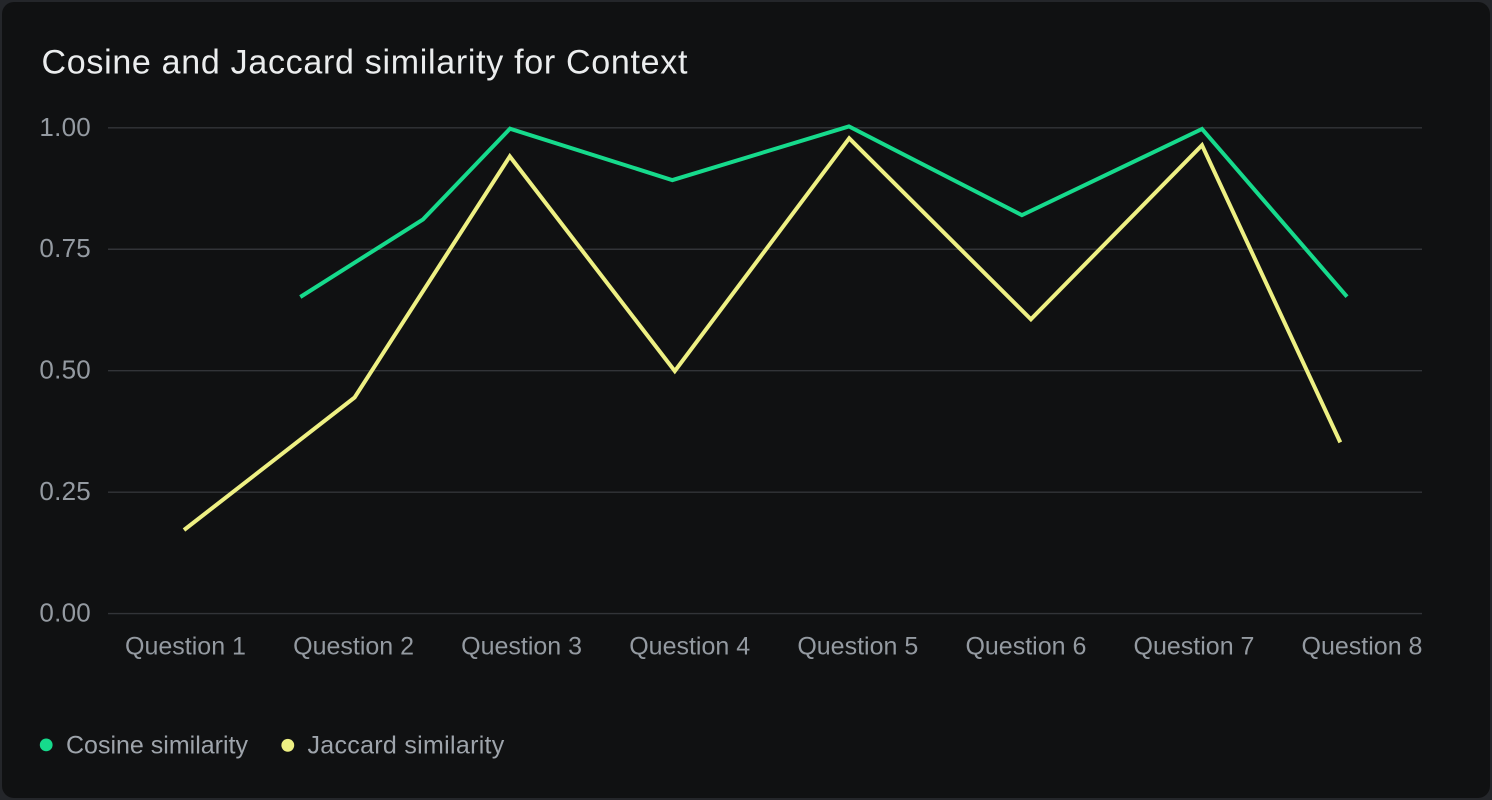 This screenshot has height=800, width=1492. What do you see at coordinates (406, 746) in the screenshot?
I see `svg-text: Jaccard similarity` at bounding box center [406, 746].